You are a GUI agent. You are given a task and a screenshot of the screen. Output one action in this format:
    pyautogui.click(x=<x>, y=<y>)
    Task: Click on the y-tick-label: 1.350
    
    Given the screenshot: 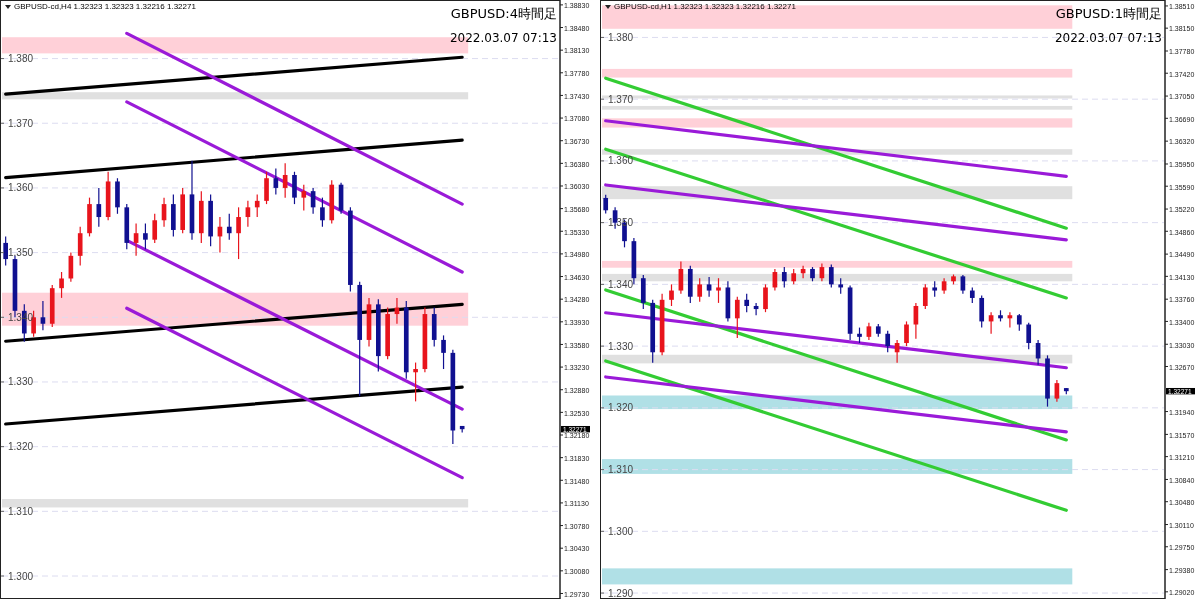 What is the action you would take?
    pyautogui.click(x=21, y=253)
    